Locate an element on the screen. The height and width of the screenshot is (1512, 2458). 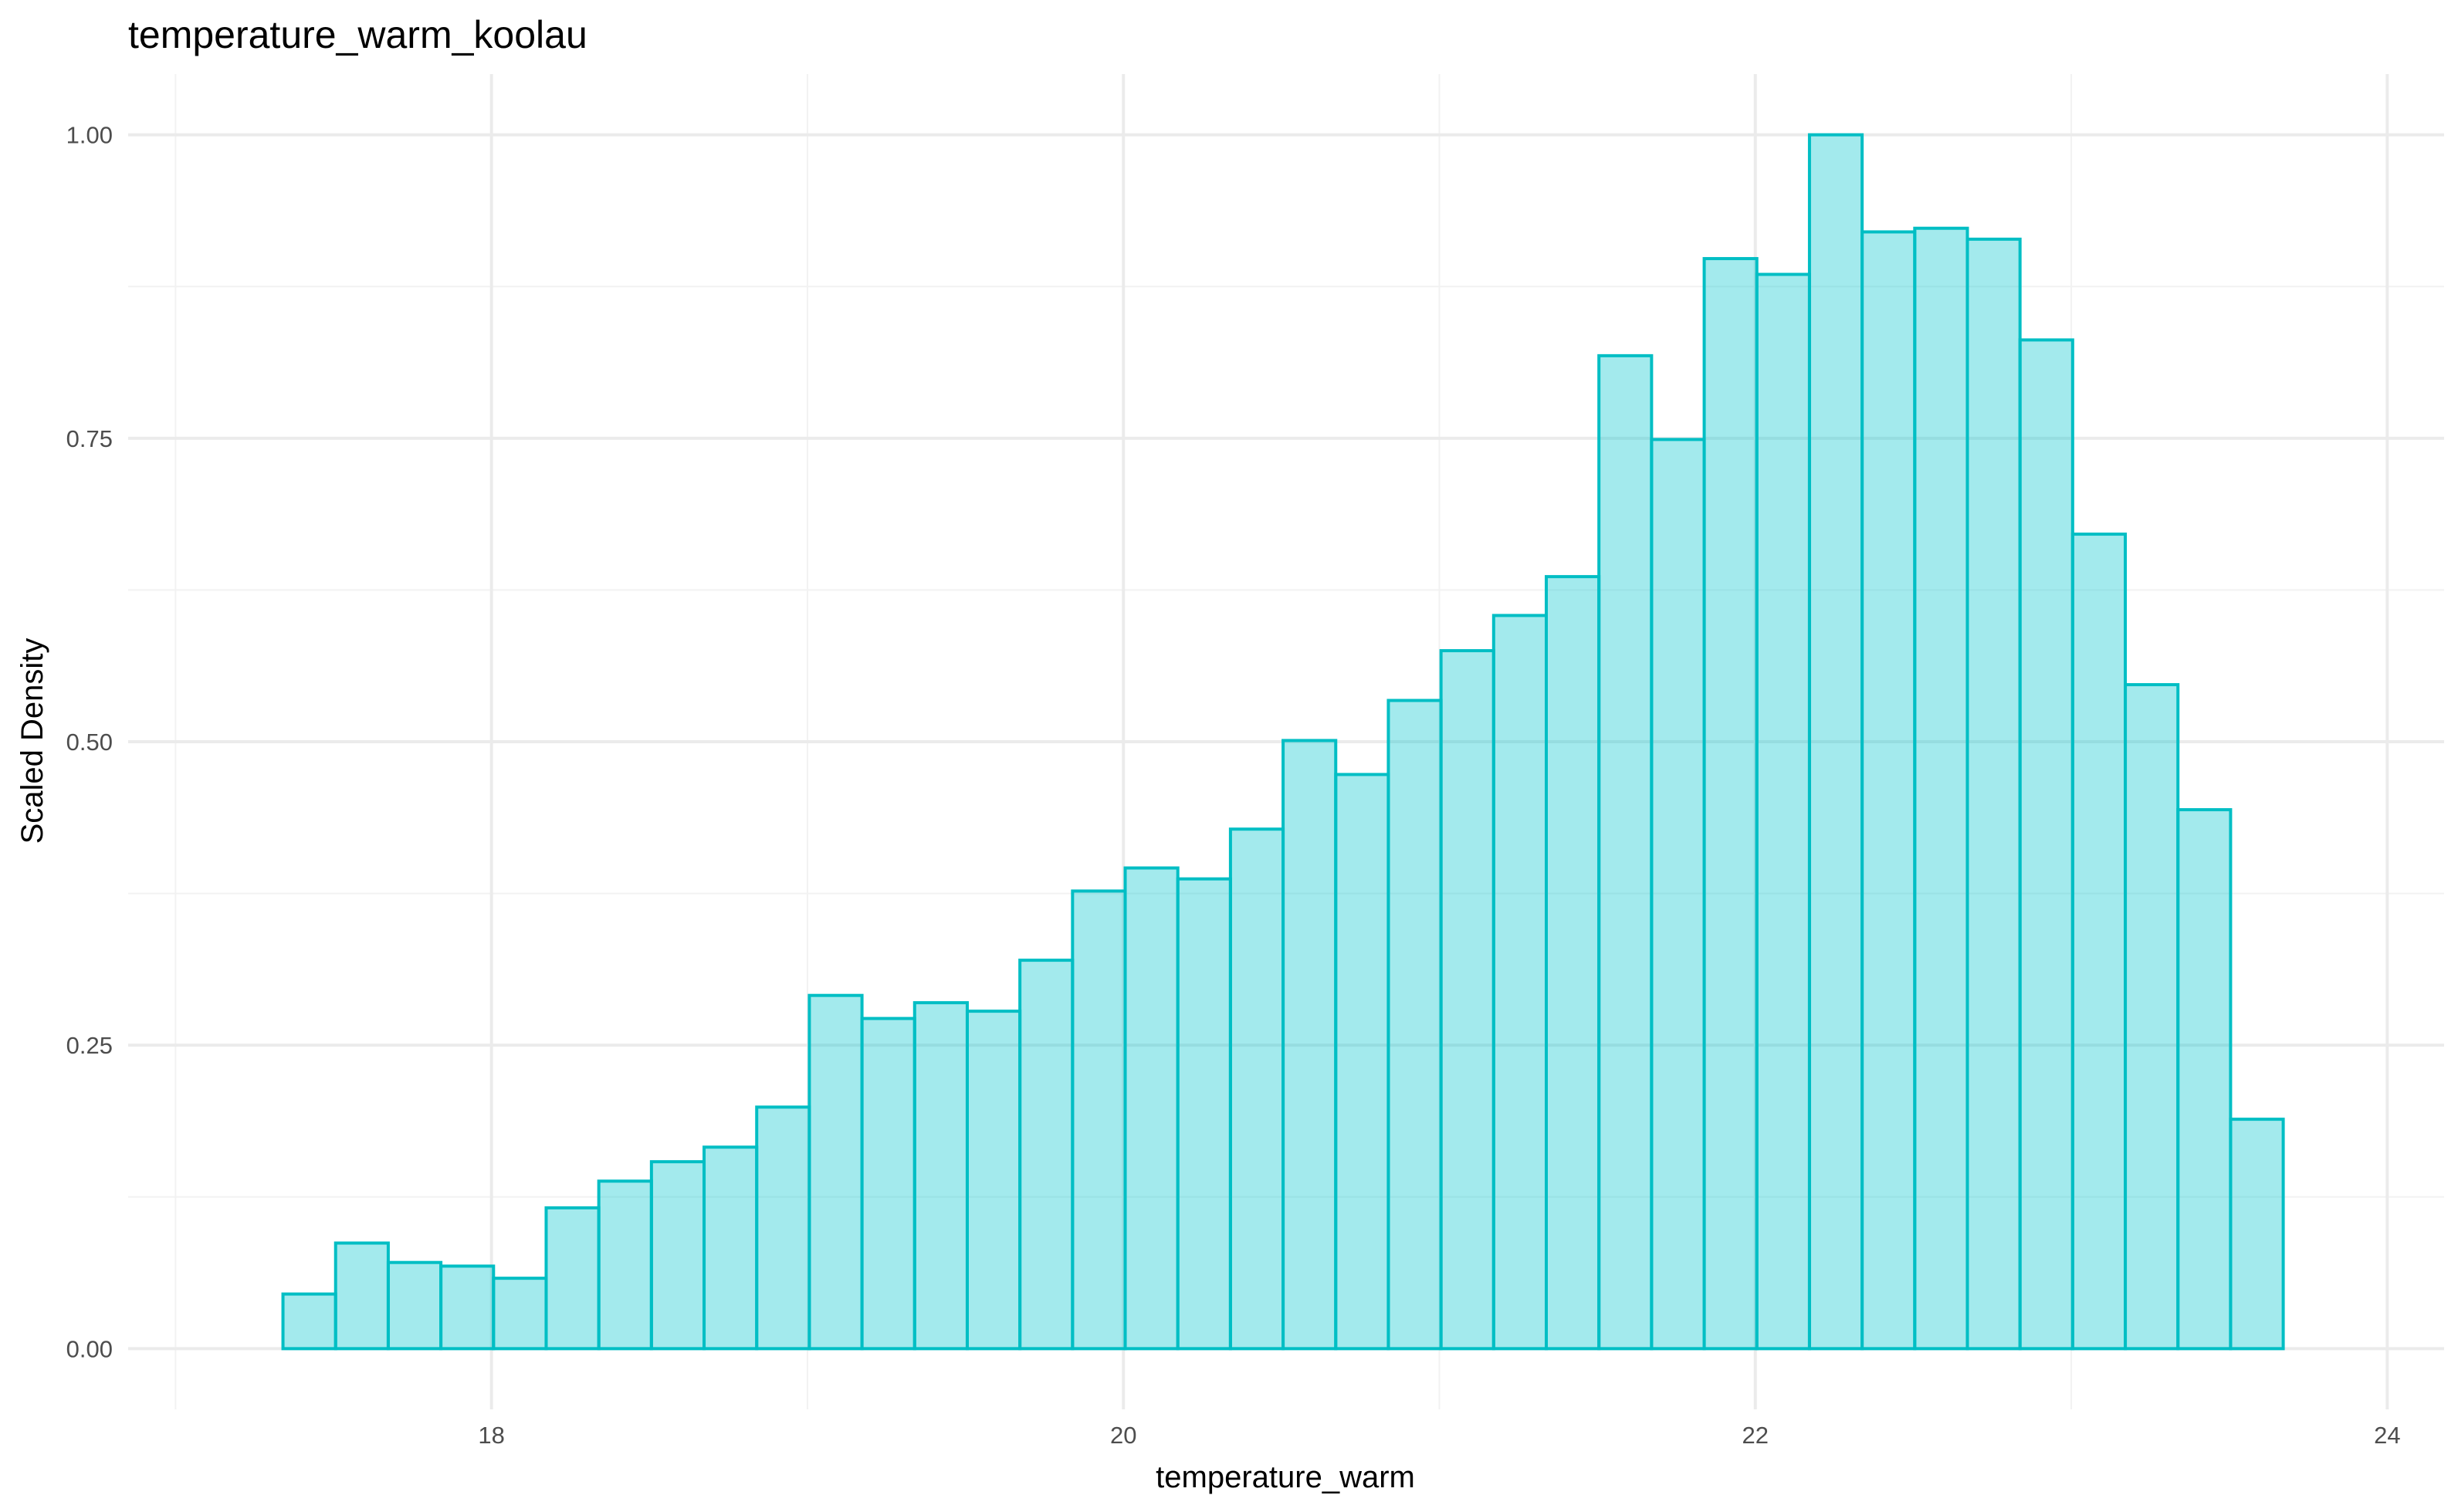
x-tick-label: 22 is located at coordinates (1755, 1435).